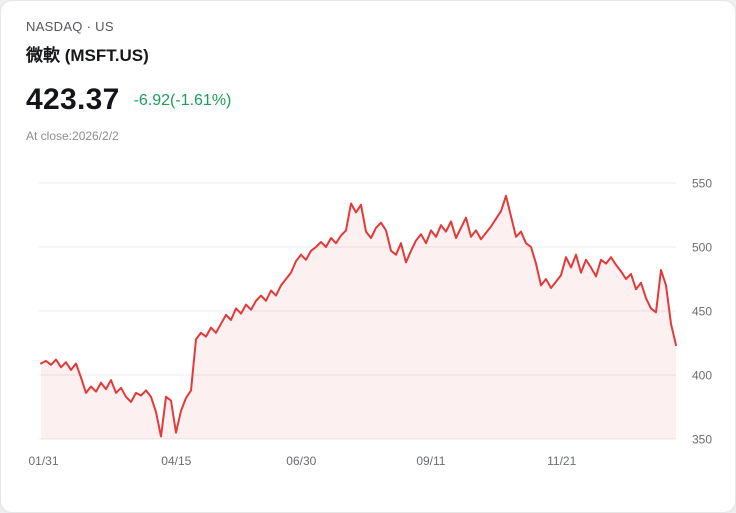 This screenshot has height=513, width=736. I want to click on svg-text: 400, so click(702, 376).